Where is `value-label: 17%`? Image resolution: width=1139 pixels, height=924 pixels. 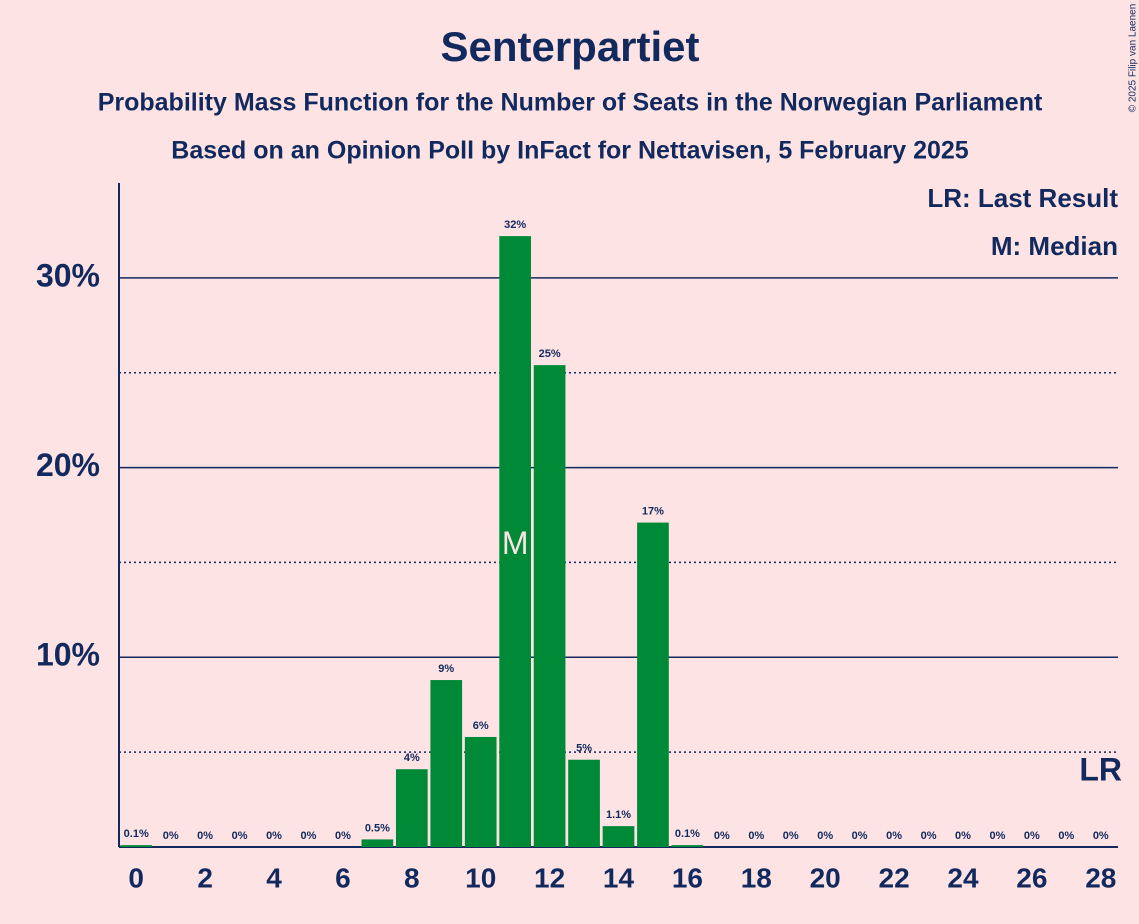
value-label: 17% is located at coordinates (653, 511).